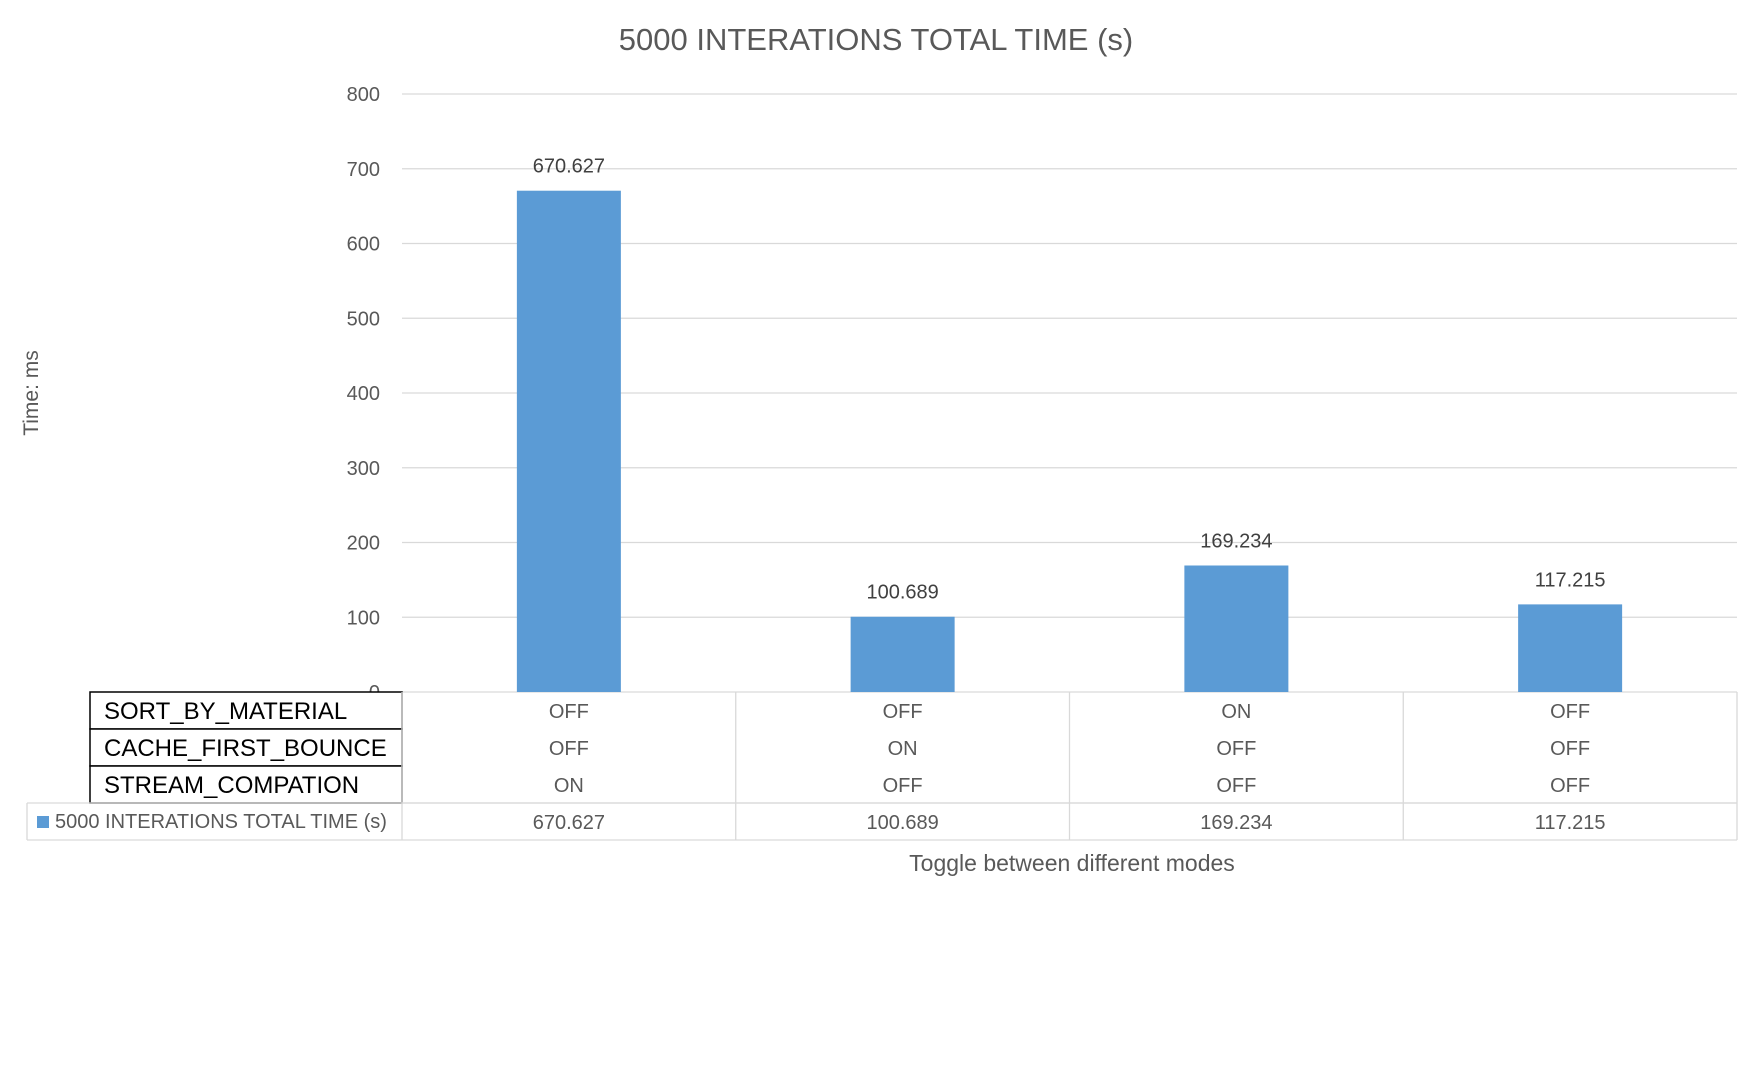  Describe the element at coordinates (31, 393) in the screenshot. I see `y-axis-label: Time: ms` at that location.